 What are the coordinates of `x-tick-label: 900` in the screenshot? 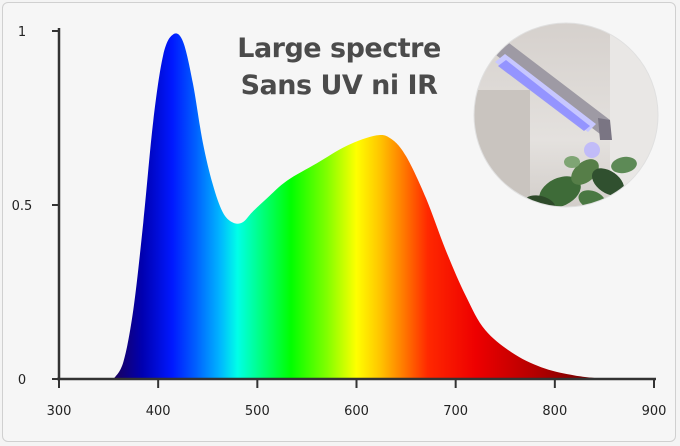 It's located at (654, 411).